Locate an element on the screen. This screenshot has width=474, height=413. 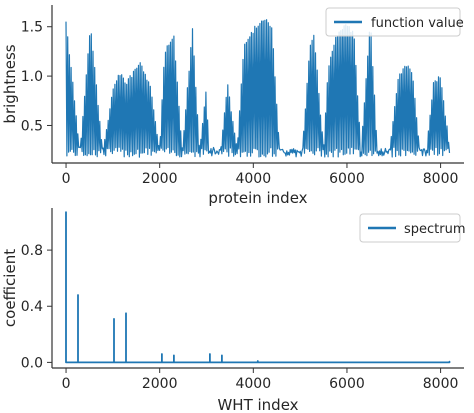
top-x-tick-label: 2000 is located at coordinates (160, 179).